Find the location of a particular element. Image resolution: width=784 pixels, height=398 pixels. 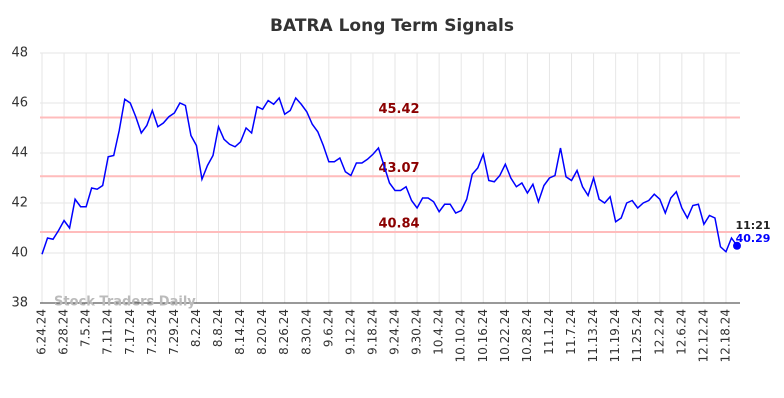

y-tick-label: 42 is located at coordinates (19, 203).